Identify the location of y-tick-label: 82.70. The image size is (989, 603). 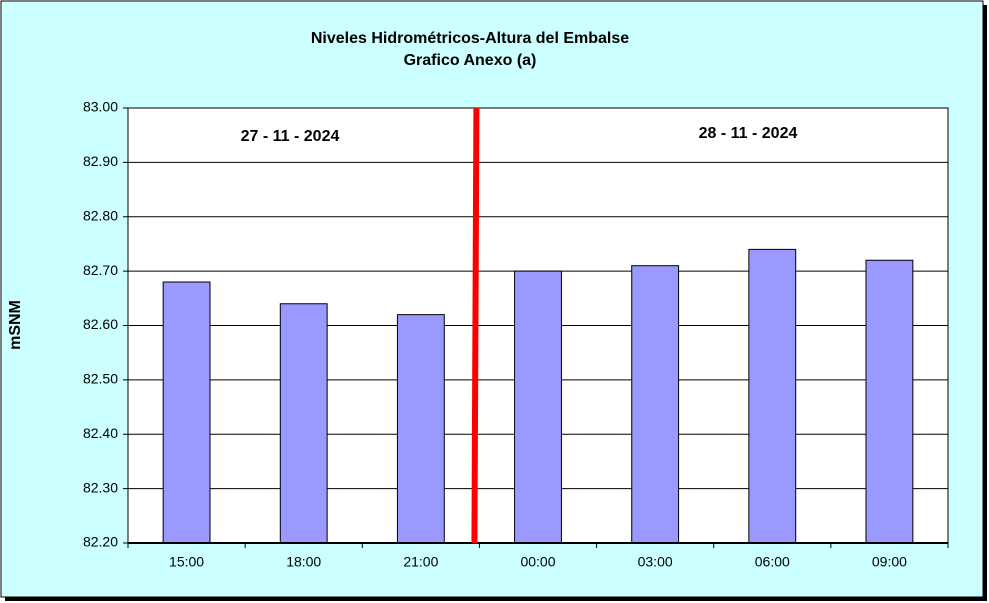
(100, 270).